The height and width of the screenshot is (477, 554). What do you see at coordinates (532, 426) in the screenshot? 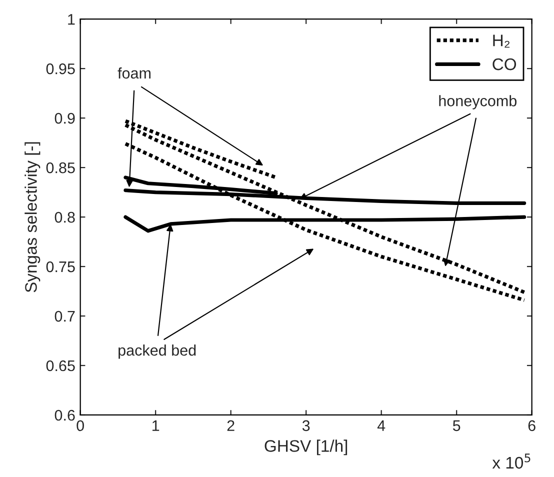
I see `x-tick-label: 6` at bounding box center [532, 426].